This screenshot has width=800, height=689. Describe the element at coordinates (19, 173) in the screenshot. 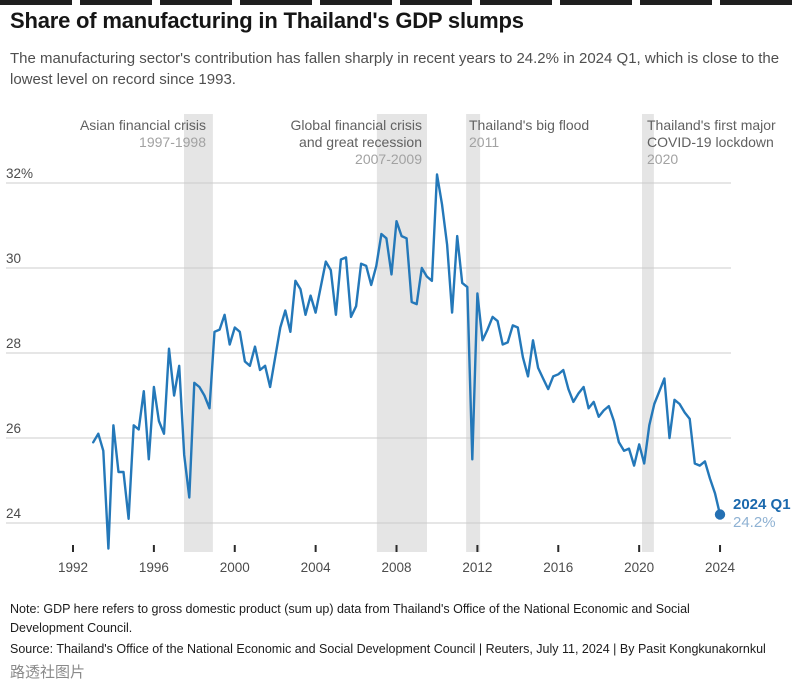

I see `y-tick-label: 32%` at that location.